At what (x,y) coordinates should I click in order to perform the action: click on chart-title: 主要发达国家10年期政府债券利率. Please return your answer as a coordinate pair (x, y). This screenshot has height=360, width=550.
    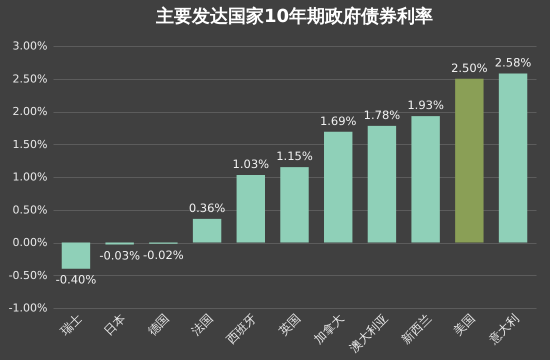
    Looking at the image, I should click on (294, 16).